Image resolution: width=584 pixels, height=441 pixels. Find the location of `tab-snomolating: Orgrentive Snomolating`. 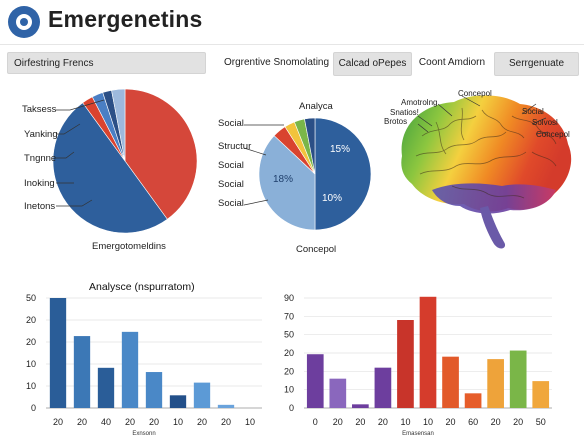

tab-snomolating: Orgrentive Snomolating is located at coordinates (277, 62).